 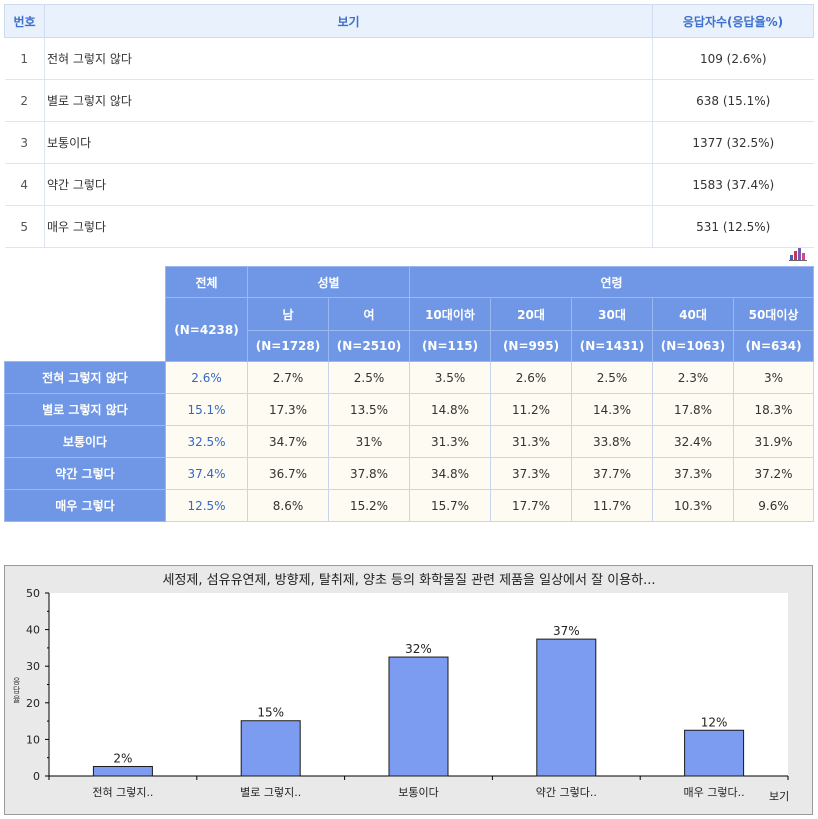 What do you see at coordinates (369, 346) in the screenshot?
I see `group-n-female: (N=2510)` at bounding box center [369, 346].